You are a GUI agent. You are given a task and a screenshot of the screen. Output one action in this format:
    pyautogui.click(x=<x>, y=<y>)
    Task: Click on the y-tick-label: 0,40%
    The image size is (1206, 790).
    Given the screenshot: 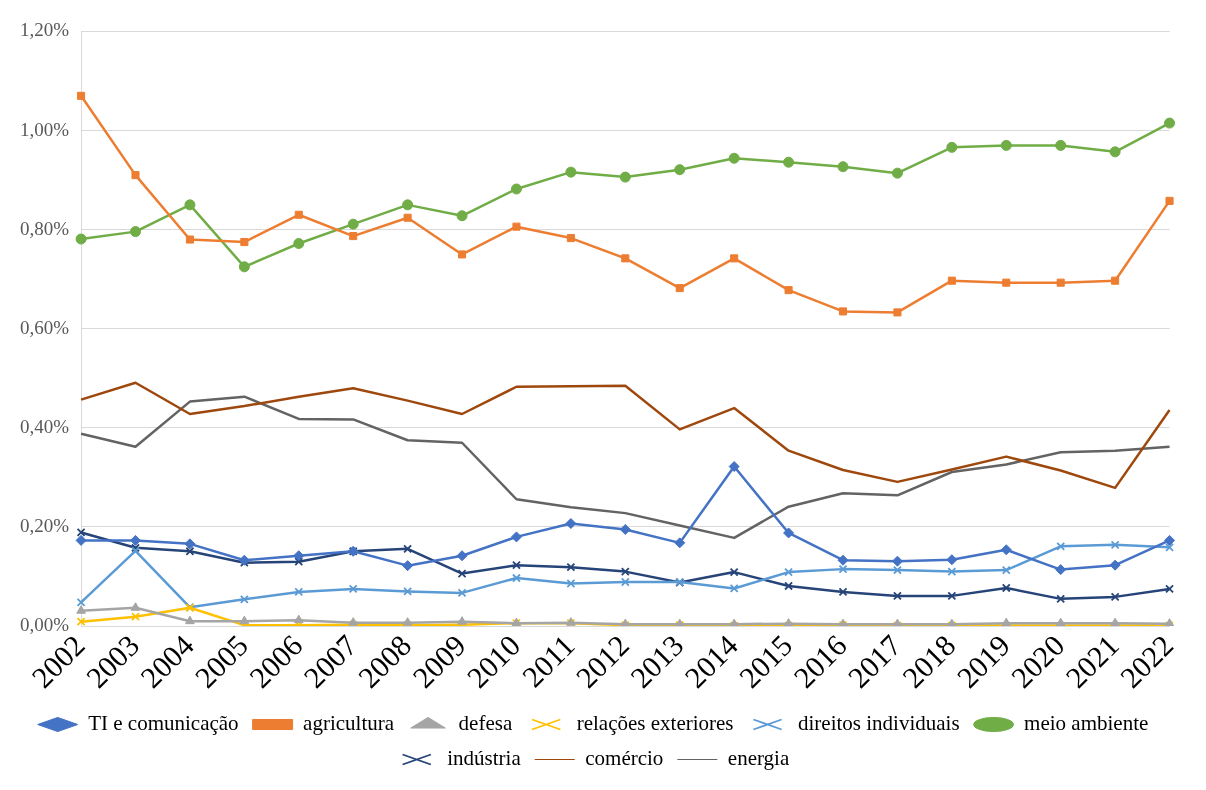 What is the action you would take?
    pyautogui.click(x=45, y=426)
    